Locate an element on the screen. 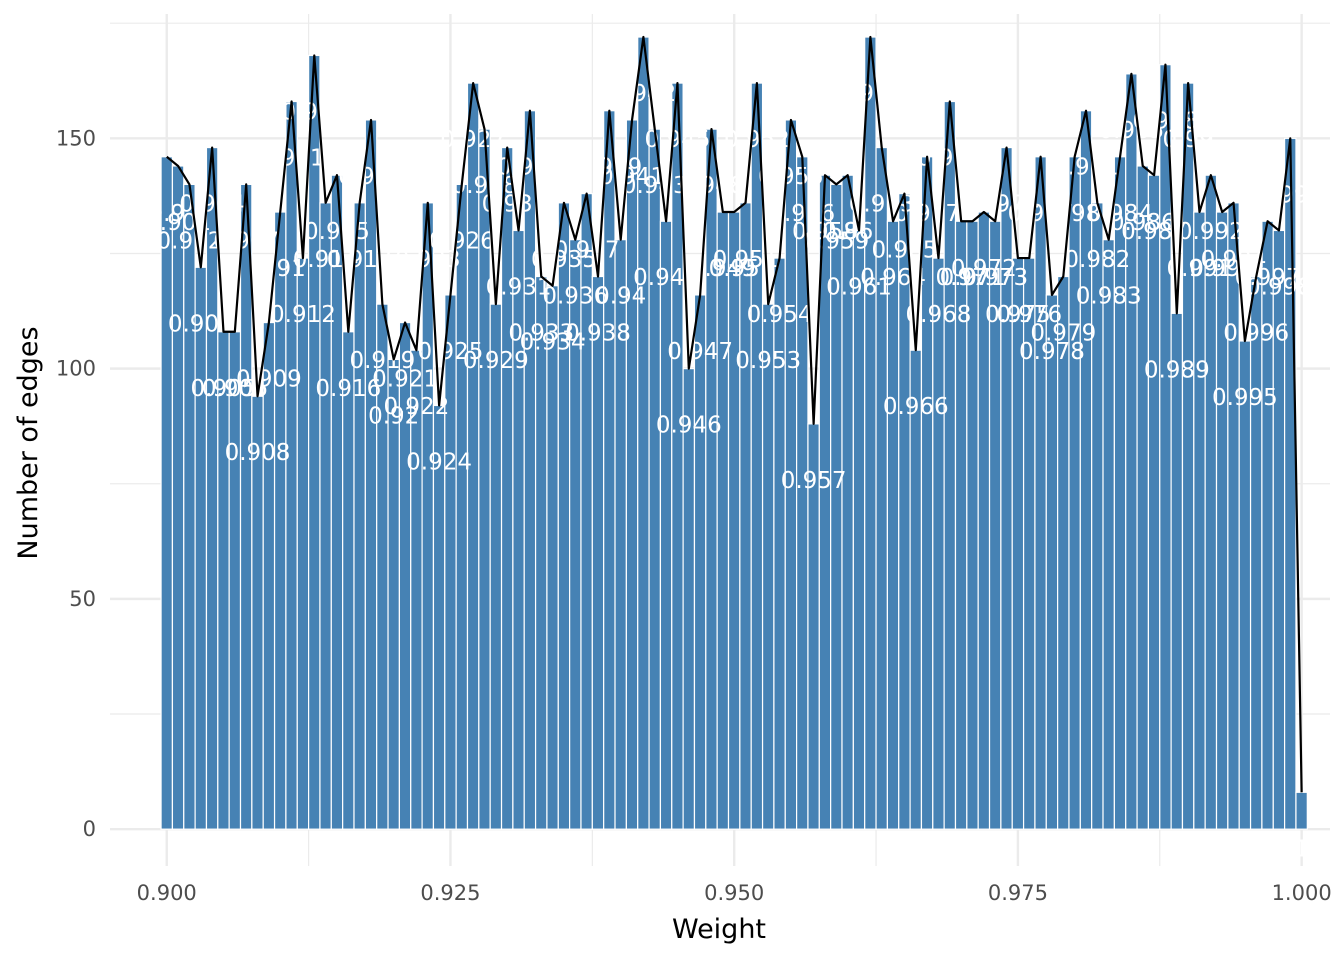 This screenshot has width=1344, height=960. data-label: 0.964 is located at coordinates (893, 278).